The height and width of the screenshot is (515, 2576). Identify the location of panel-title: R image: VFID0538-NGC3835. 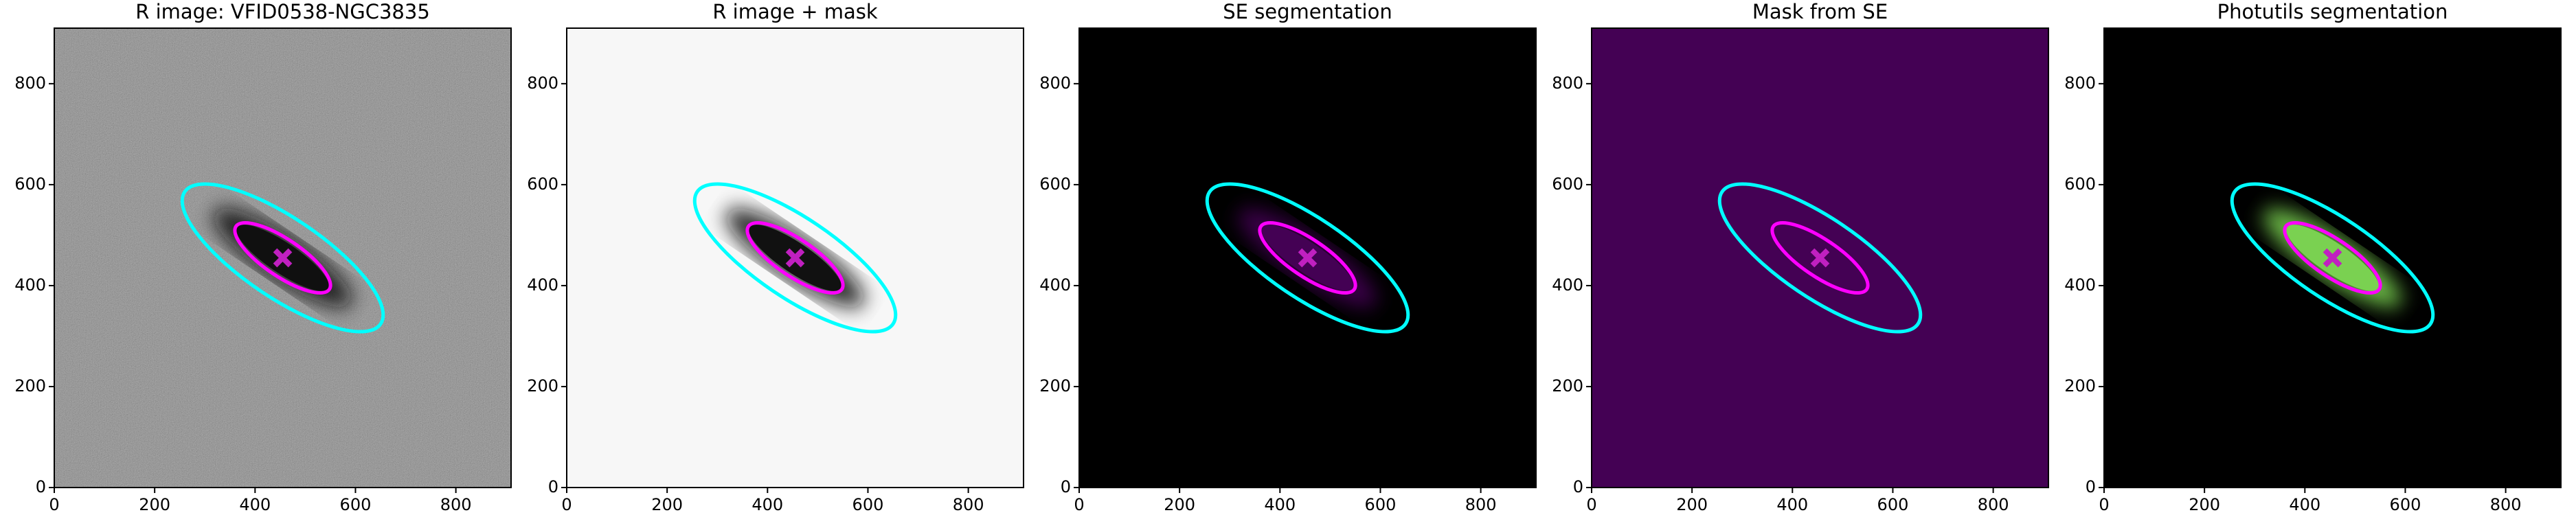
(282, 11).